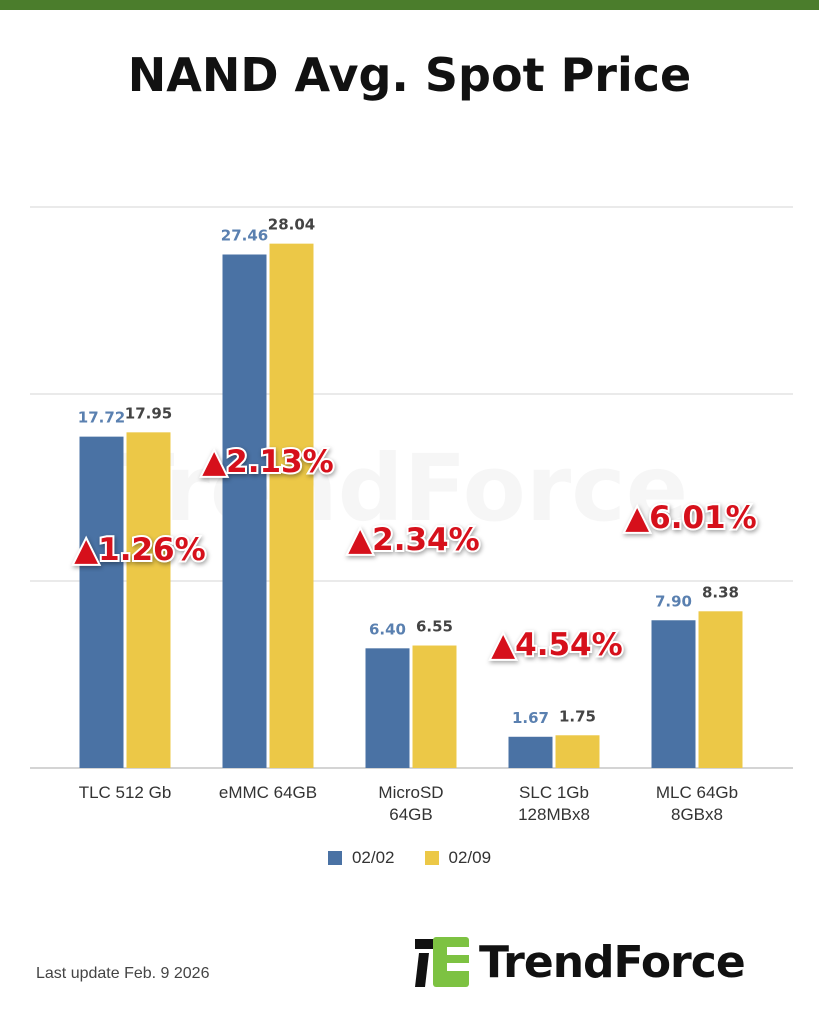  I want to click on legend-swatch-yellow, so click(431, 858).